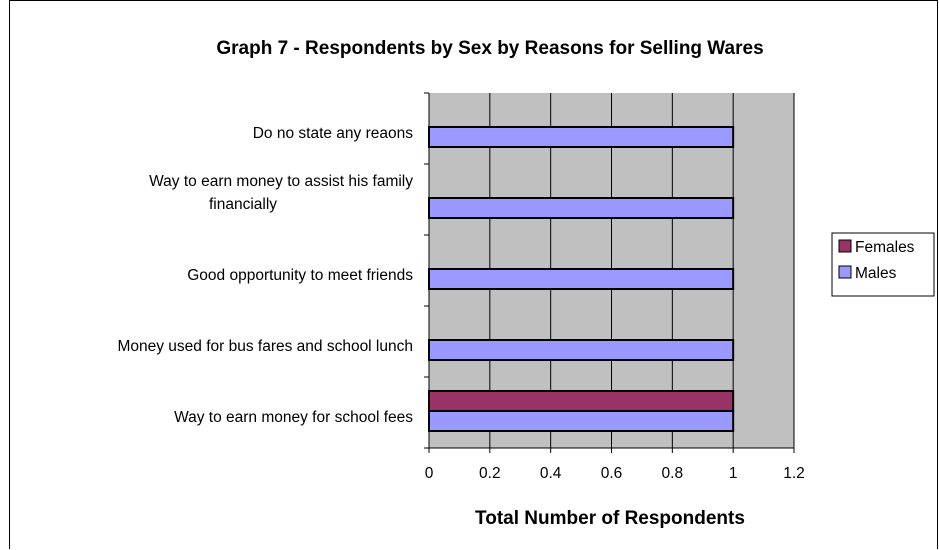 This screenshot has width=939, height=550. I want to click on category-label: Good opportunity to meet friends, so click(300, 275).